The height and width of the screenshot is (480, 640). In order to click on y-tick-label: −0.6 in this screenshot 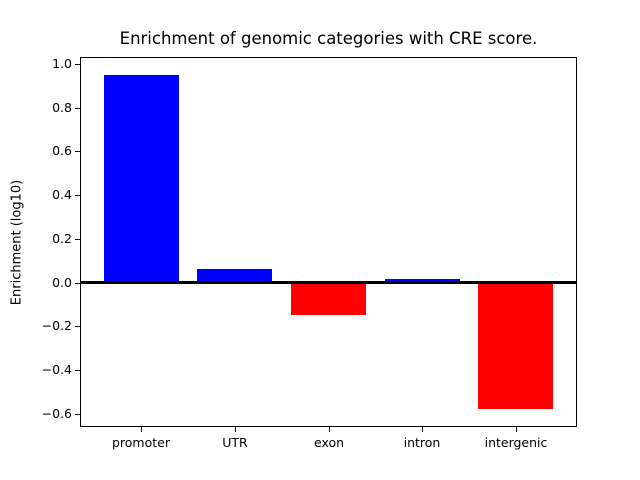, I will do `click(56, 413)`.